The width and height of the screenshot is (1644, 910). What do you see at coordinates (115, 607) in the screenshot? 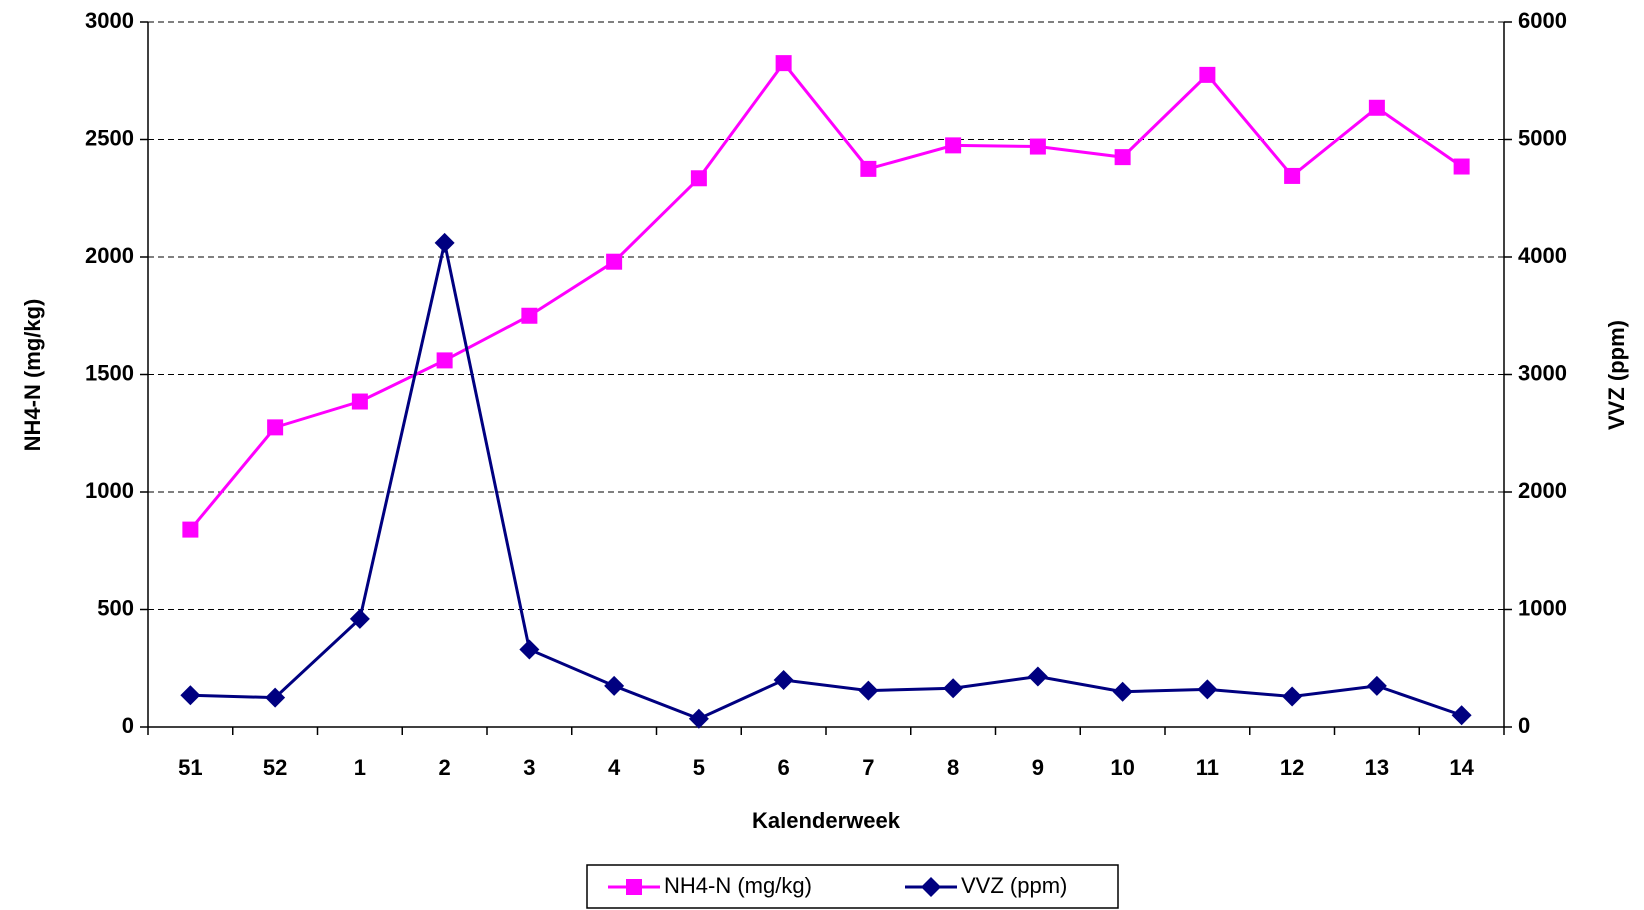
I see `y-tick-label: 500` at bounding box center [115, 607].